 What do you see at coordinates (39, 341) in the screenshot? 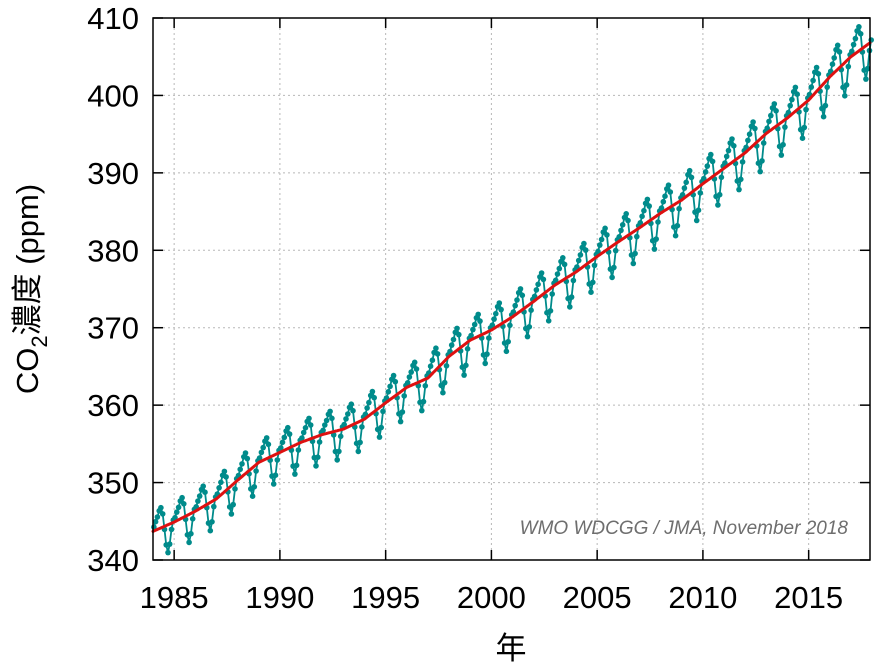
I see `y-axis-title-subscript: 2` at bounding box center [39, 341].